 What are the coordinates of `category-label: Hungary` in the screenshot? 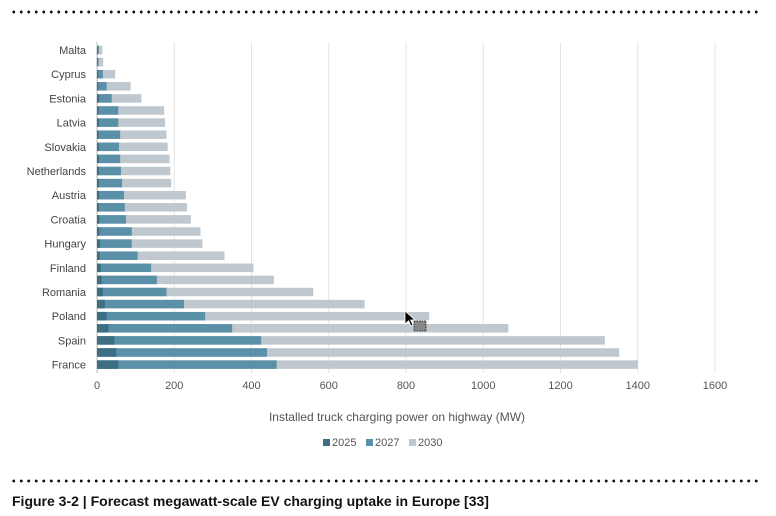 It's located at (65, 245).